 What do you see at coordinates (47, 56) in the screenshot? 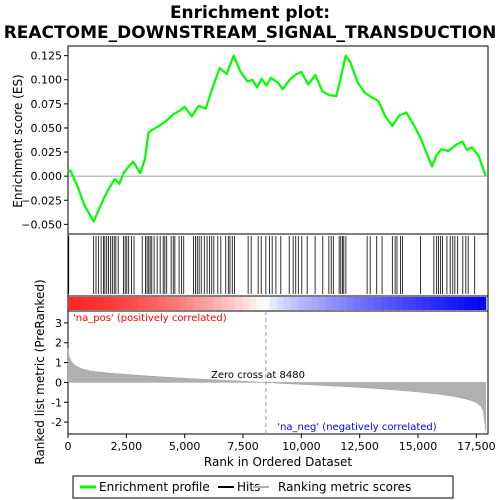
I see `es-y-tick-label: 0.125` at bounding box center [47, 56].